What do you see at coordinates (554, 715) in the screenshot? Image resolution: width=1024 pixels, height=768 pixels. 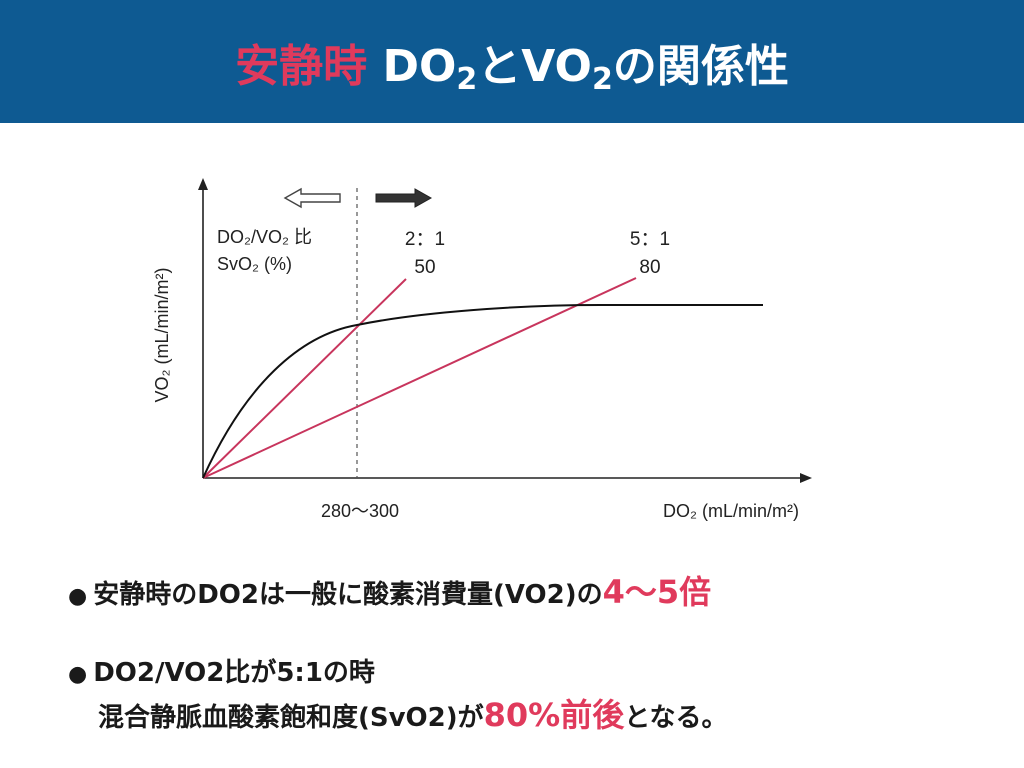 I see `bullet-2-emphasis: 80%前後` at bounding box center [554, 715].